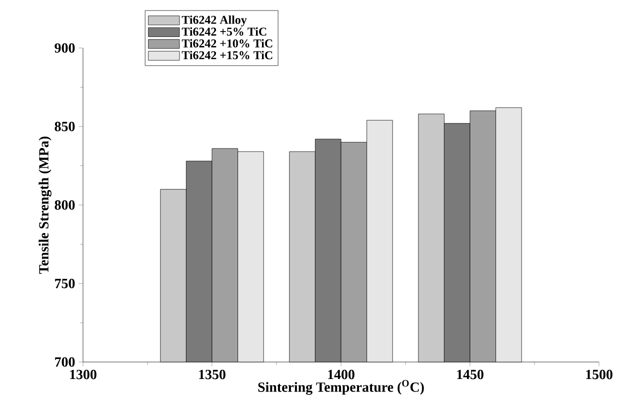 The width and height of the screenshot is (631, 420). I want to click on x-tick-label: 1450, so click(470, 375).